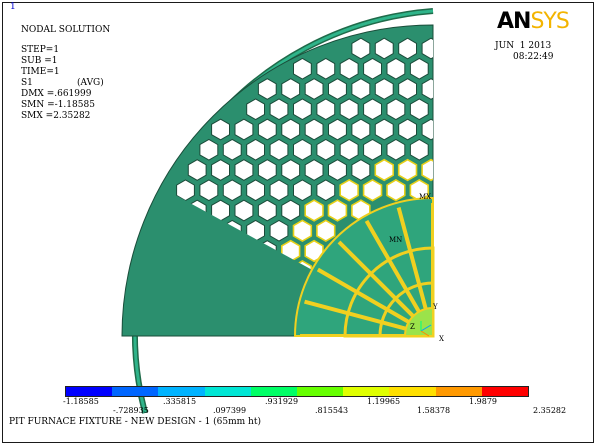 This screenshot has width=596, height=445. I want to click on time-label: TIME=1, so click(40, 72).